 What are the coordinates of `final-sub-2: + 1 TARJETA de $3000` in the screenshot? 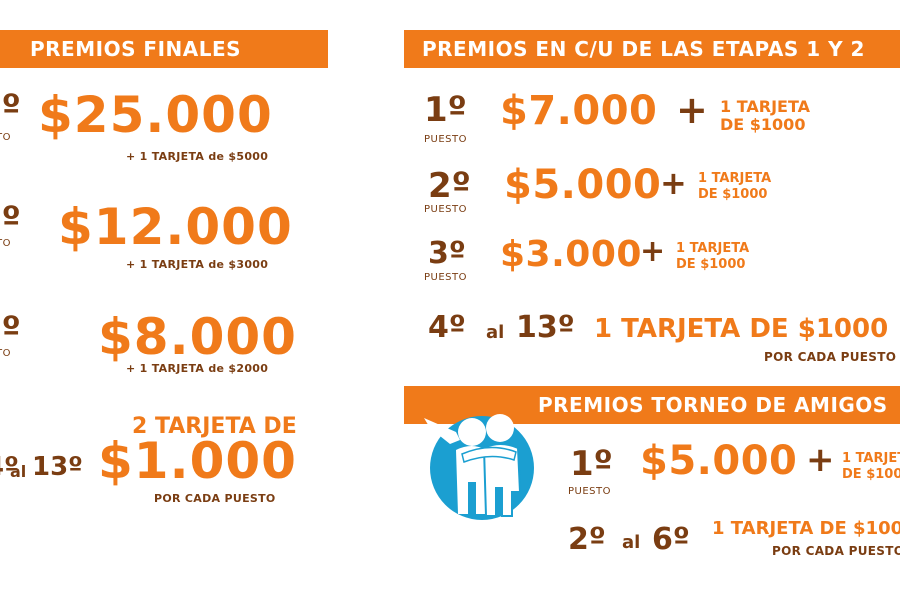 It's located at (197, 264).